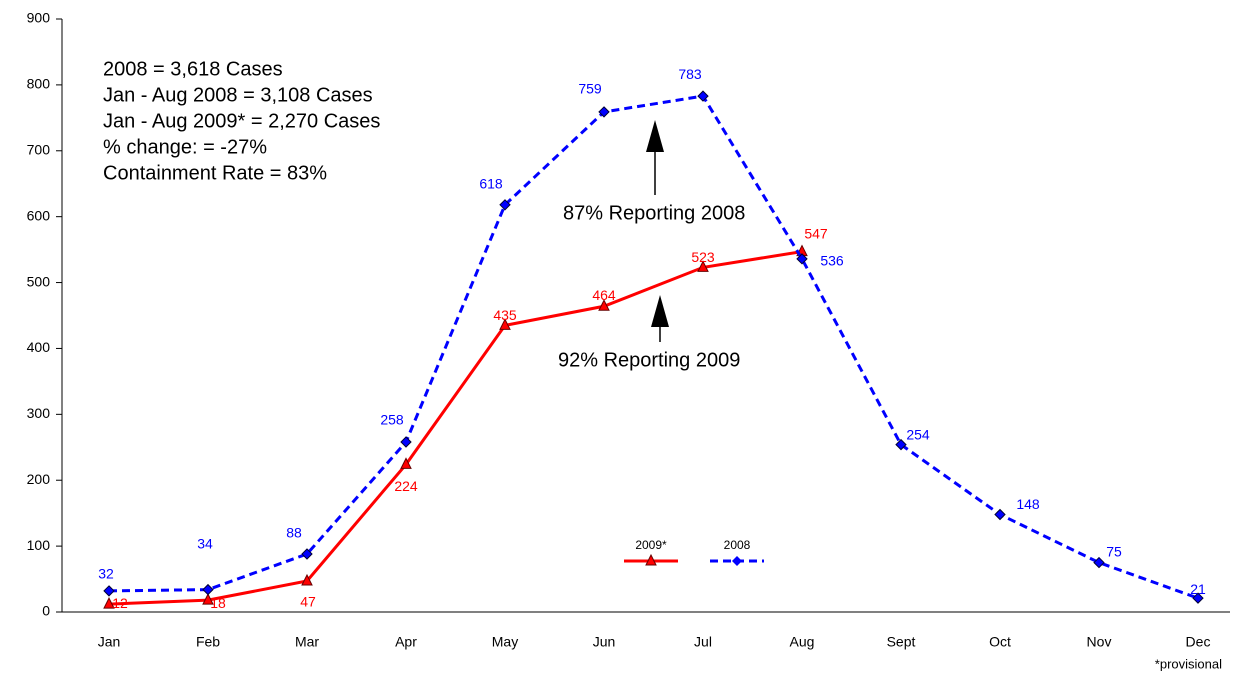 Image resolution: width=1237 pixels, height=680 pixels. What do you see at coordinates (46, 611) in the screenshot?
I see `y-tick-label: 0` at bounding box center [46, 611].